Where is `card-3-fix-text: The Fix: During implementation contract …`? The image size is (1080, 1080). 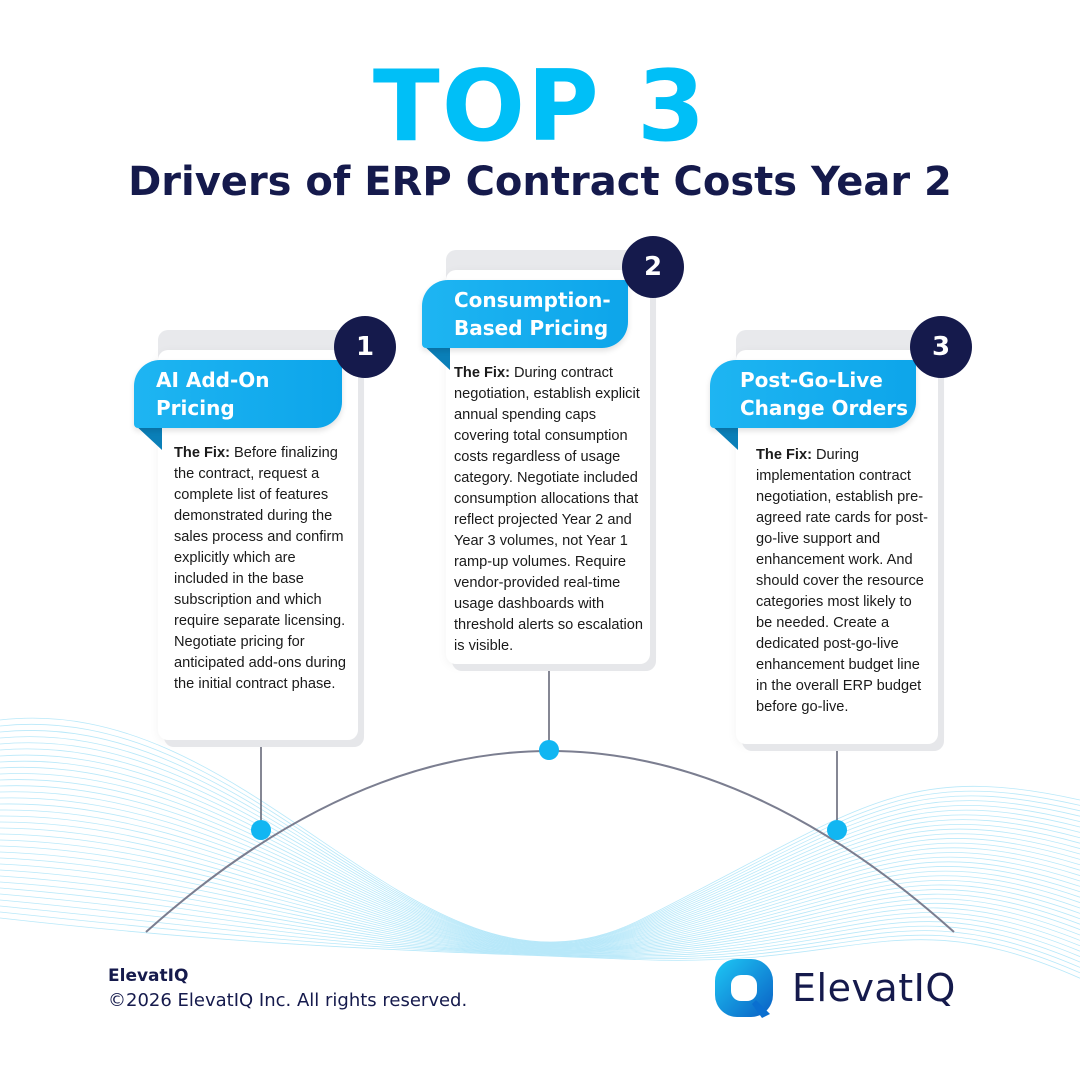
card-3-fix-text: The Fix: During implementation contract … is located at coordinates (844, 581).